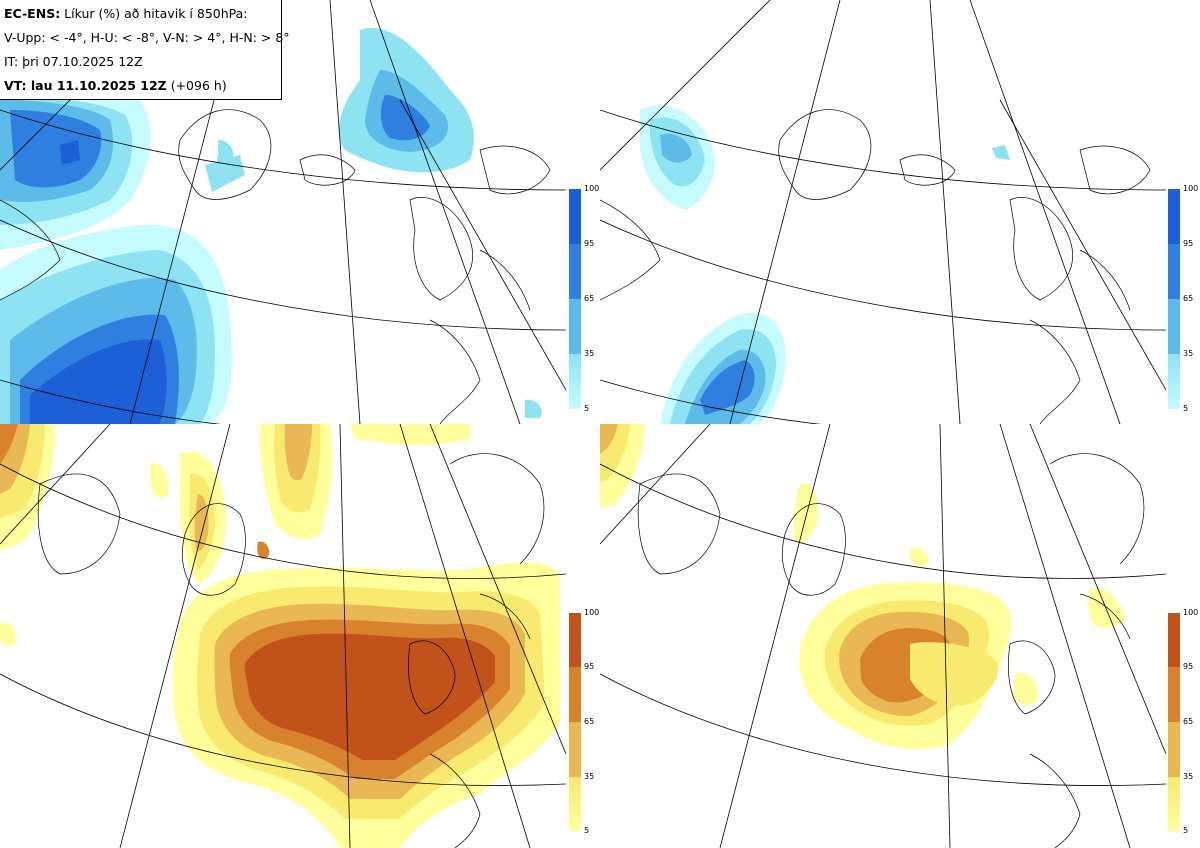 This screenshot has width=1200, height=848. I want to click on valid-time-line: VT: lau 11.10.2025 12Z (+096 h), so click(140, 88).